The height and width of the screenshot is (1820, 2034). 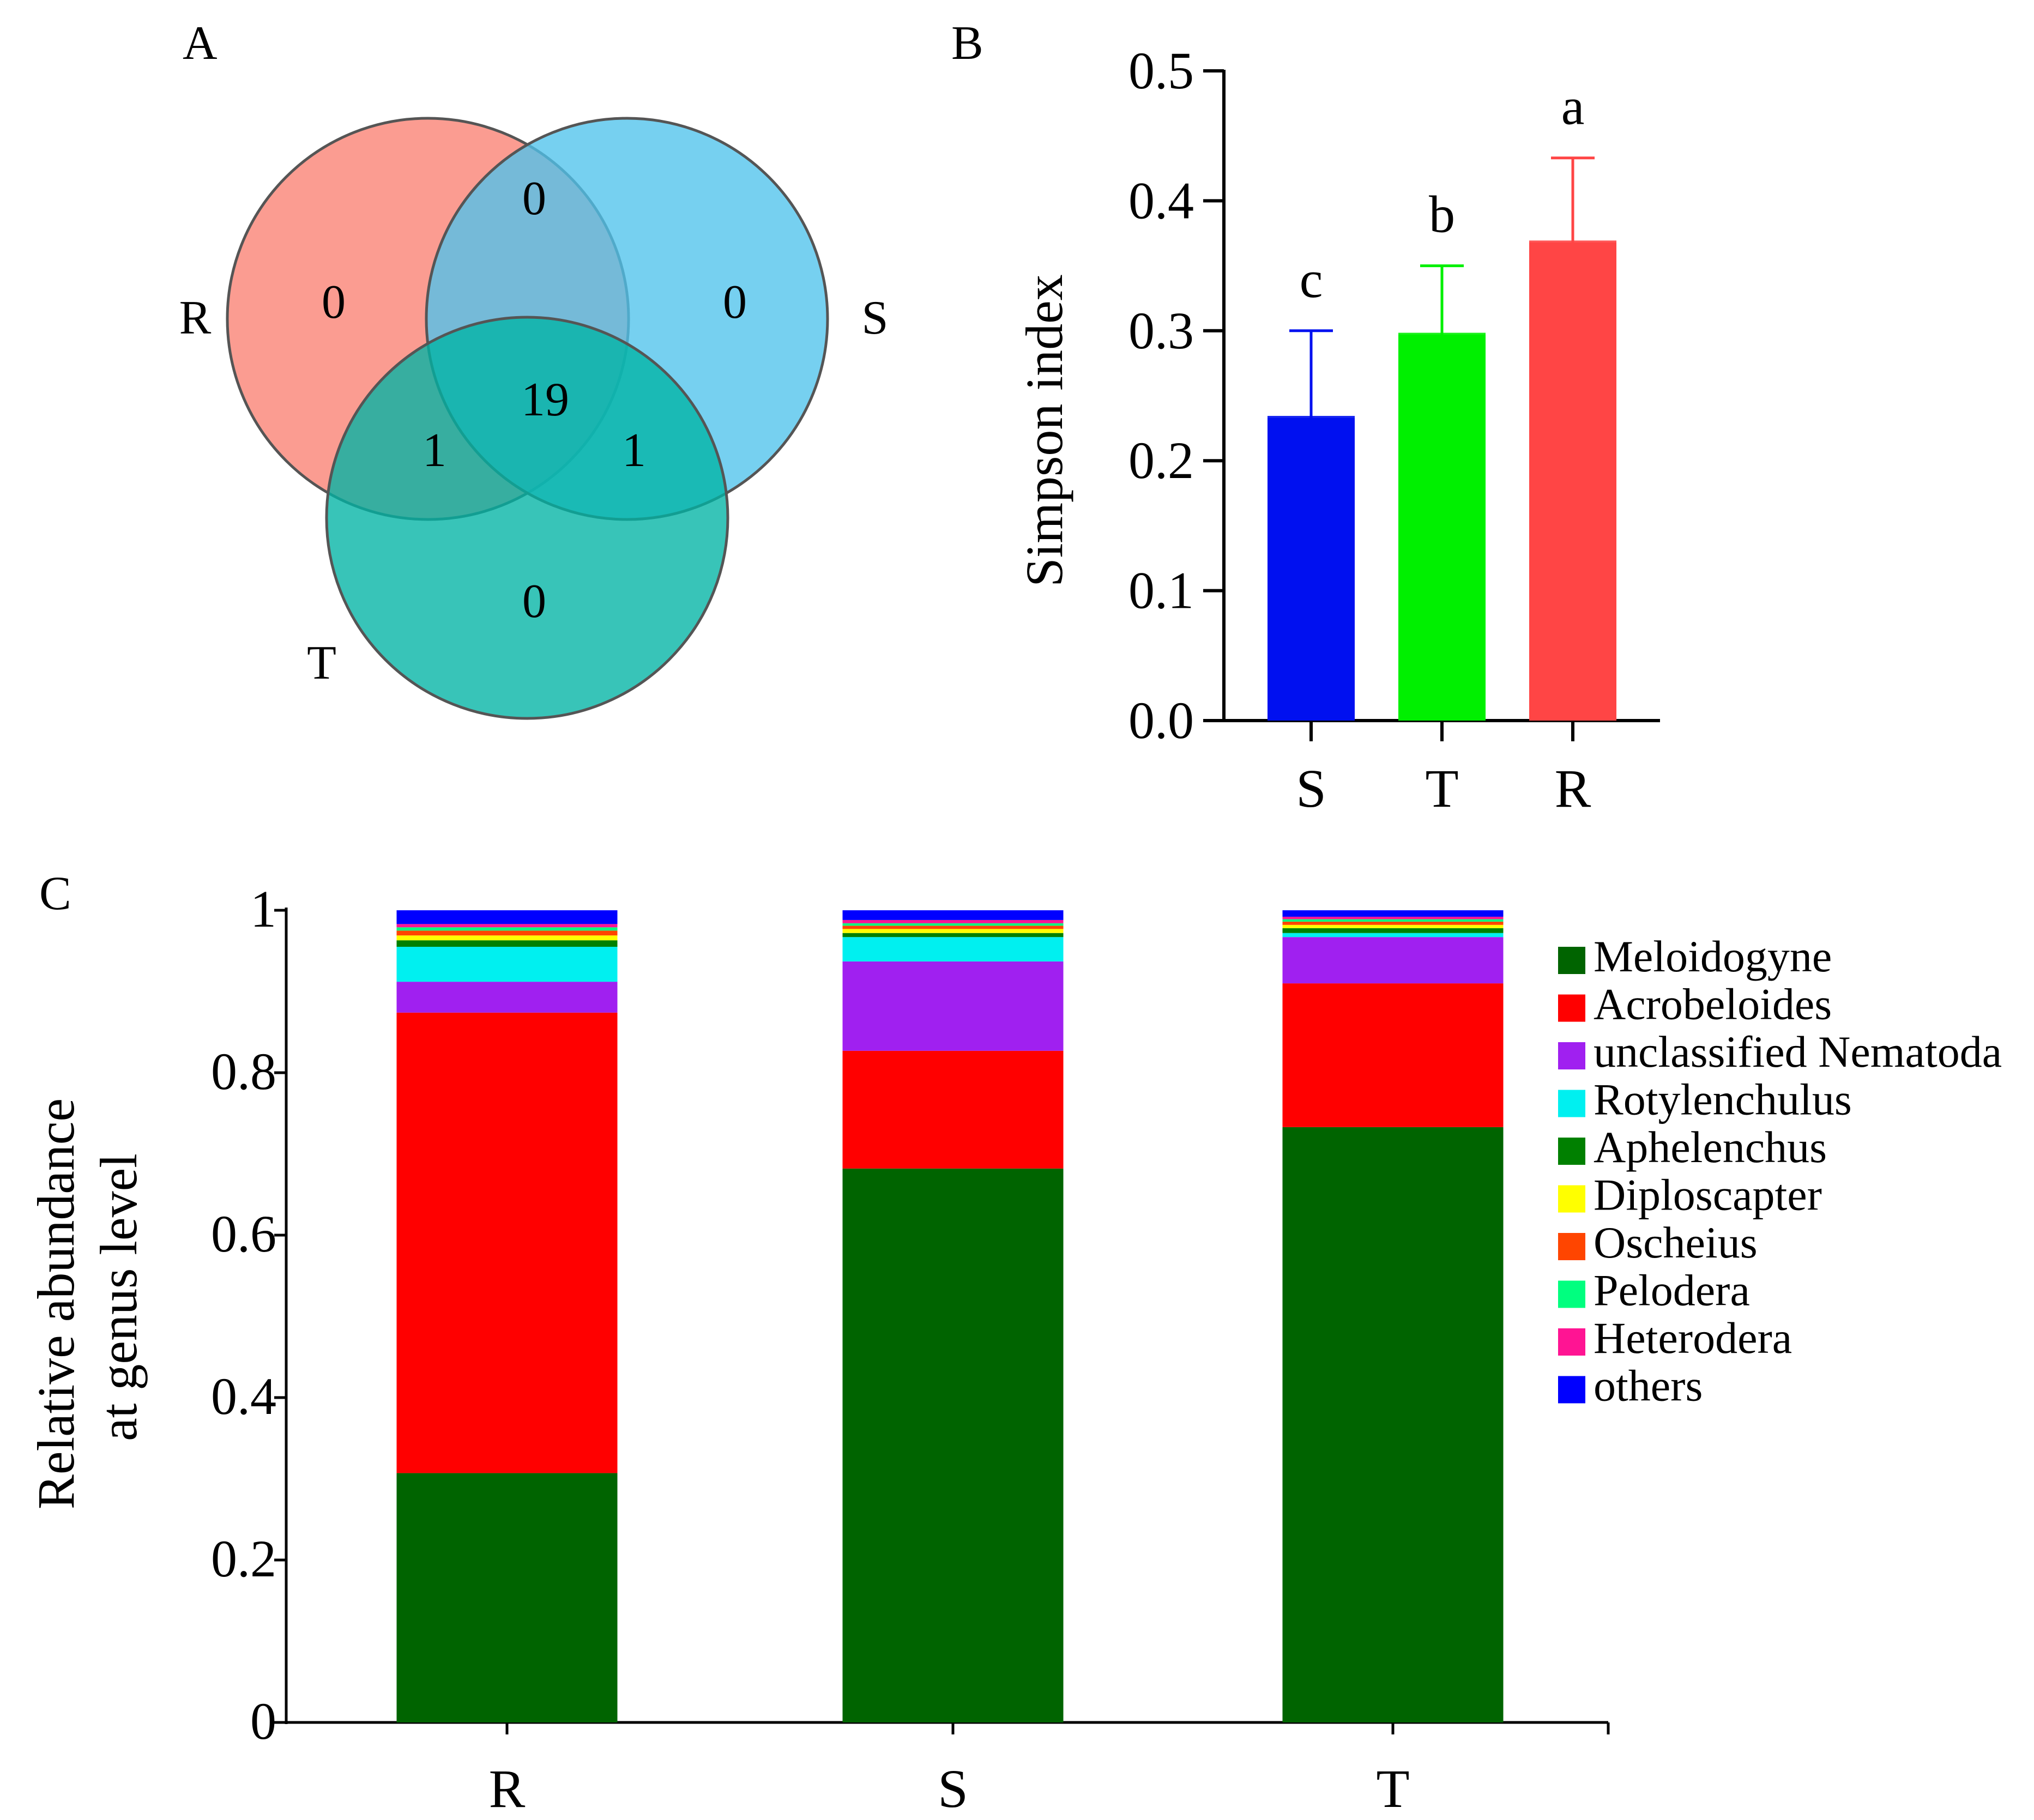 What do you see at coordinates (1393, 926) in the screenshot?
I see `stacked-segment-t-diploscapter` at bounding box center [1393, 926].